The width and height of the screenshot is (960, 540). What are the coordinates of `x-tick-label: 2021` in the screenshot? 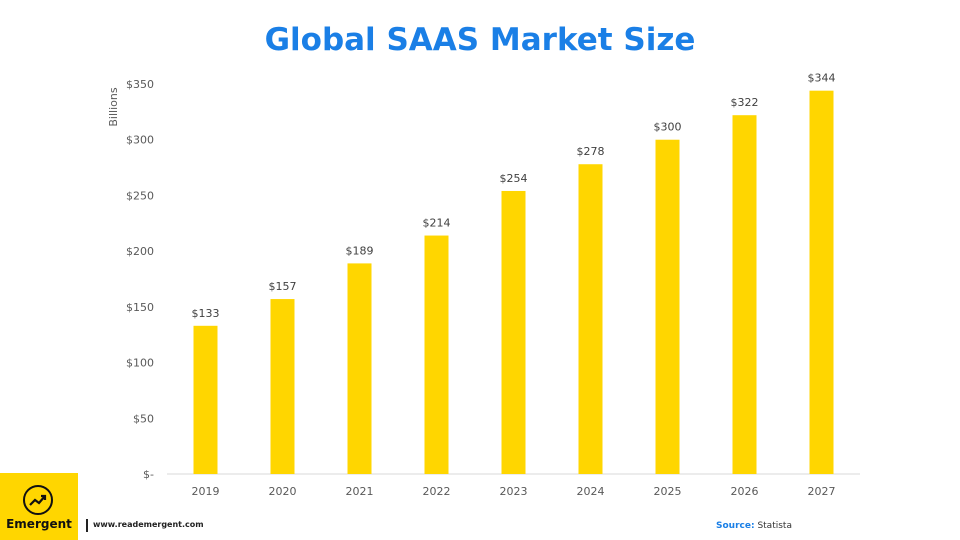 It's located at (360, 491).